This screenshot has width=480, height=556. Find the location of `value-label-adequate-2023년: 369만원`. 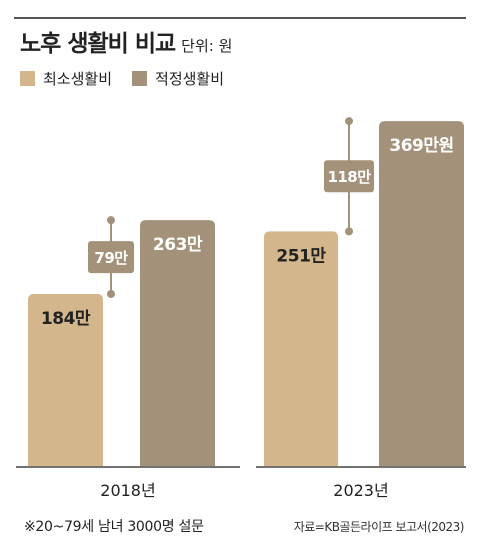

value-label-adequate-2023년: 369만원 is located at coordinates (421, 146).